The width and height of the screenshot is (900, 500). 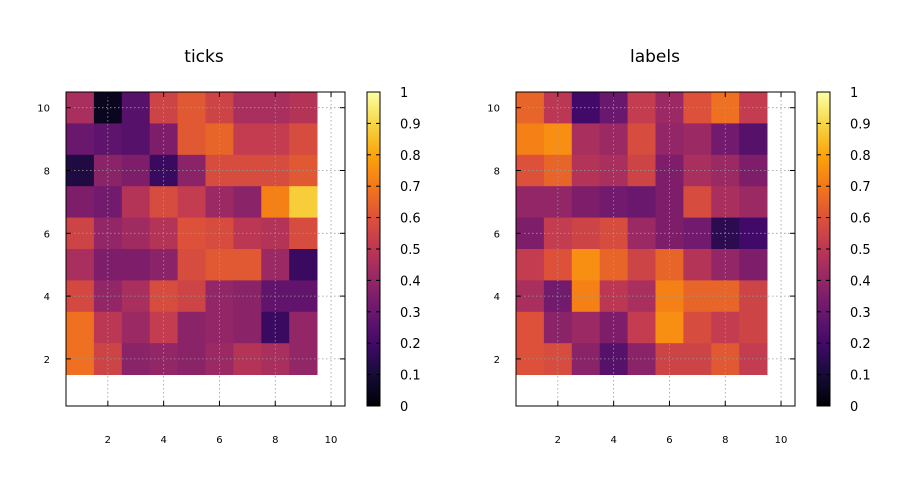 I want to click on chart-title: ticks, so click(x=204, y=57).